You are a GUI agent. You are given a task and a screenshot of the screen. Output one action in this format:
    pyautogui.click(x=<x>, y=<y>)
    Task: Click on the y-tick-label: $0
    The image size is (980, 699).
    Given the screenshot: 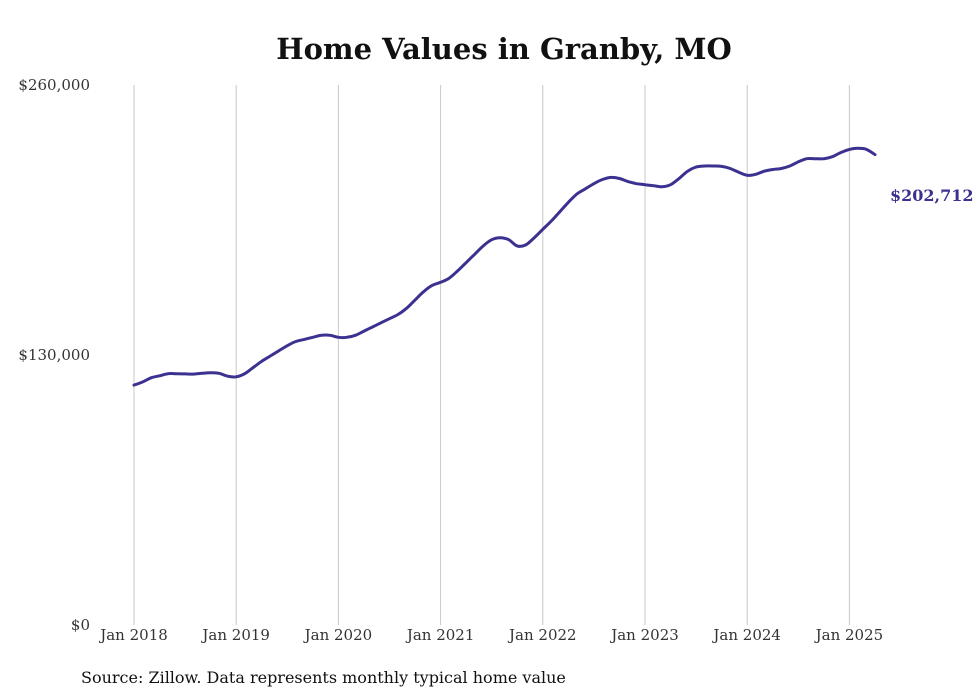 What is the action you would take?
    pyautogui.click(x=80, y=625)
    